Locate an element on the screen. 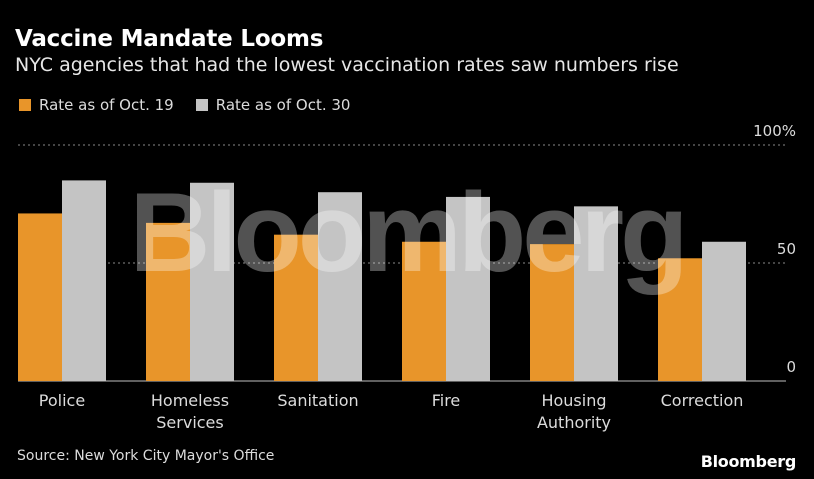 The image size is (814, 479). x-label-1-1: Services is located at coordinates (189, 422).